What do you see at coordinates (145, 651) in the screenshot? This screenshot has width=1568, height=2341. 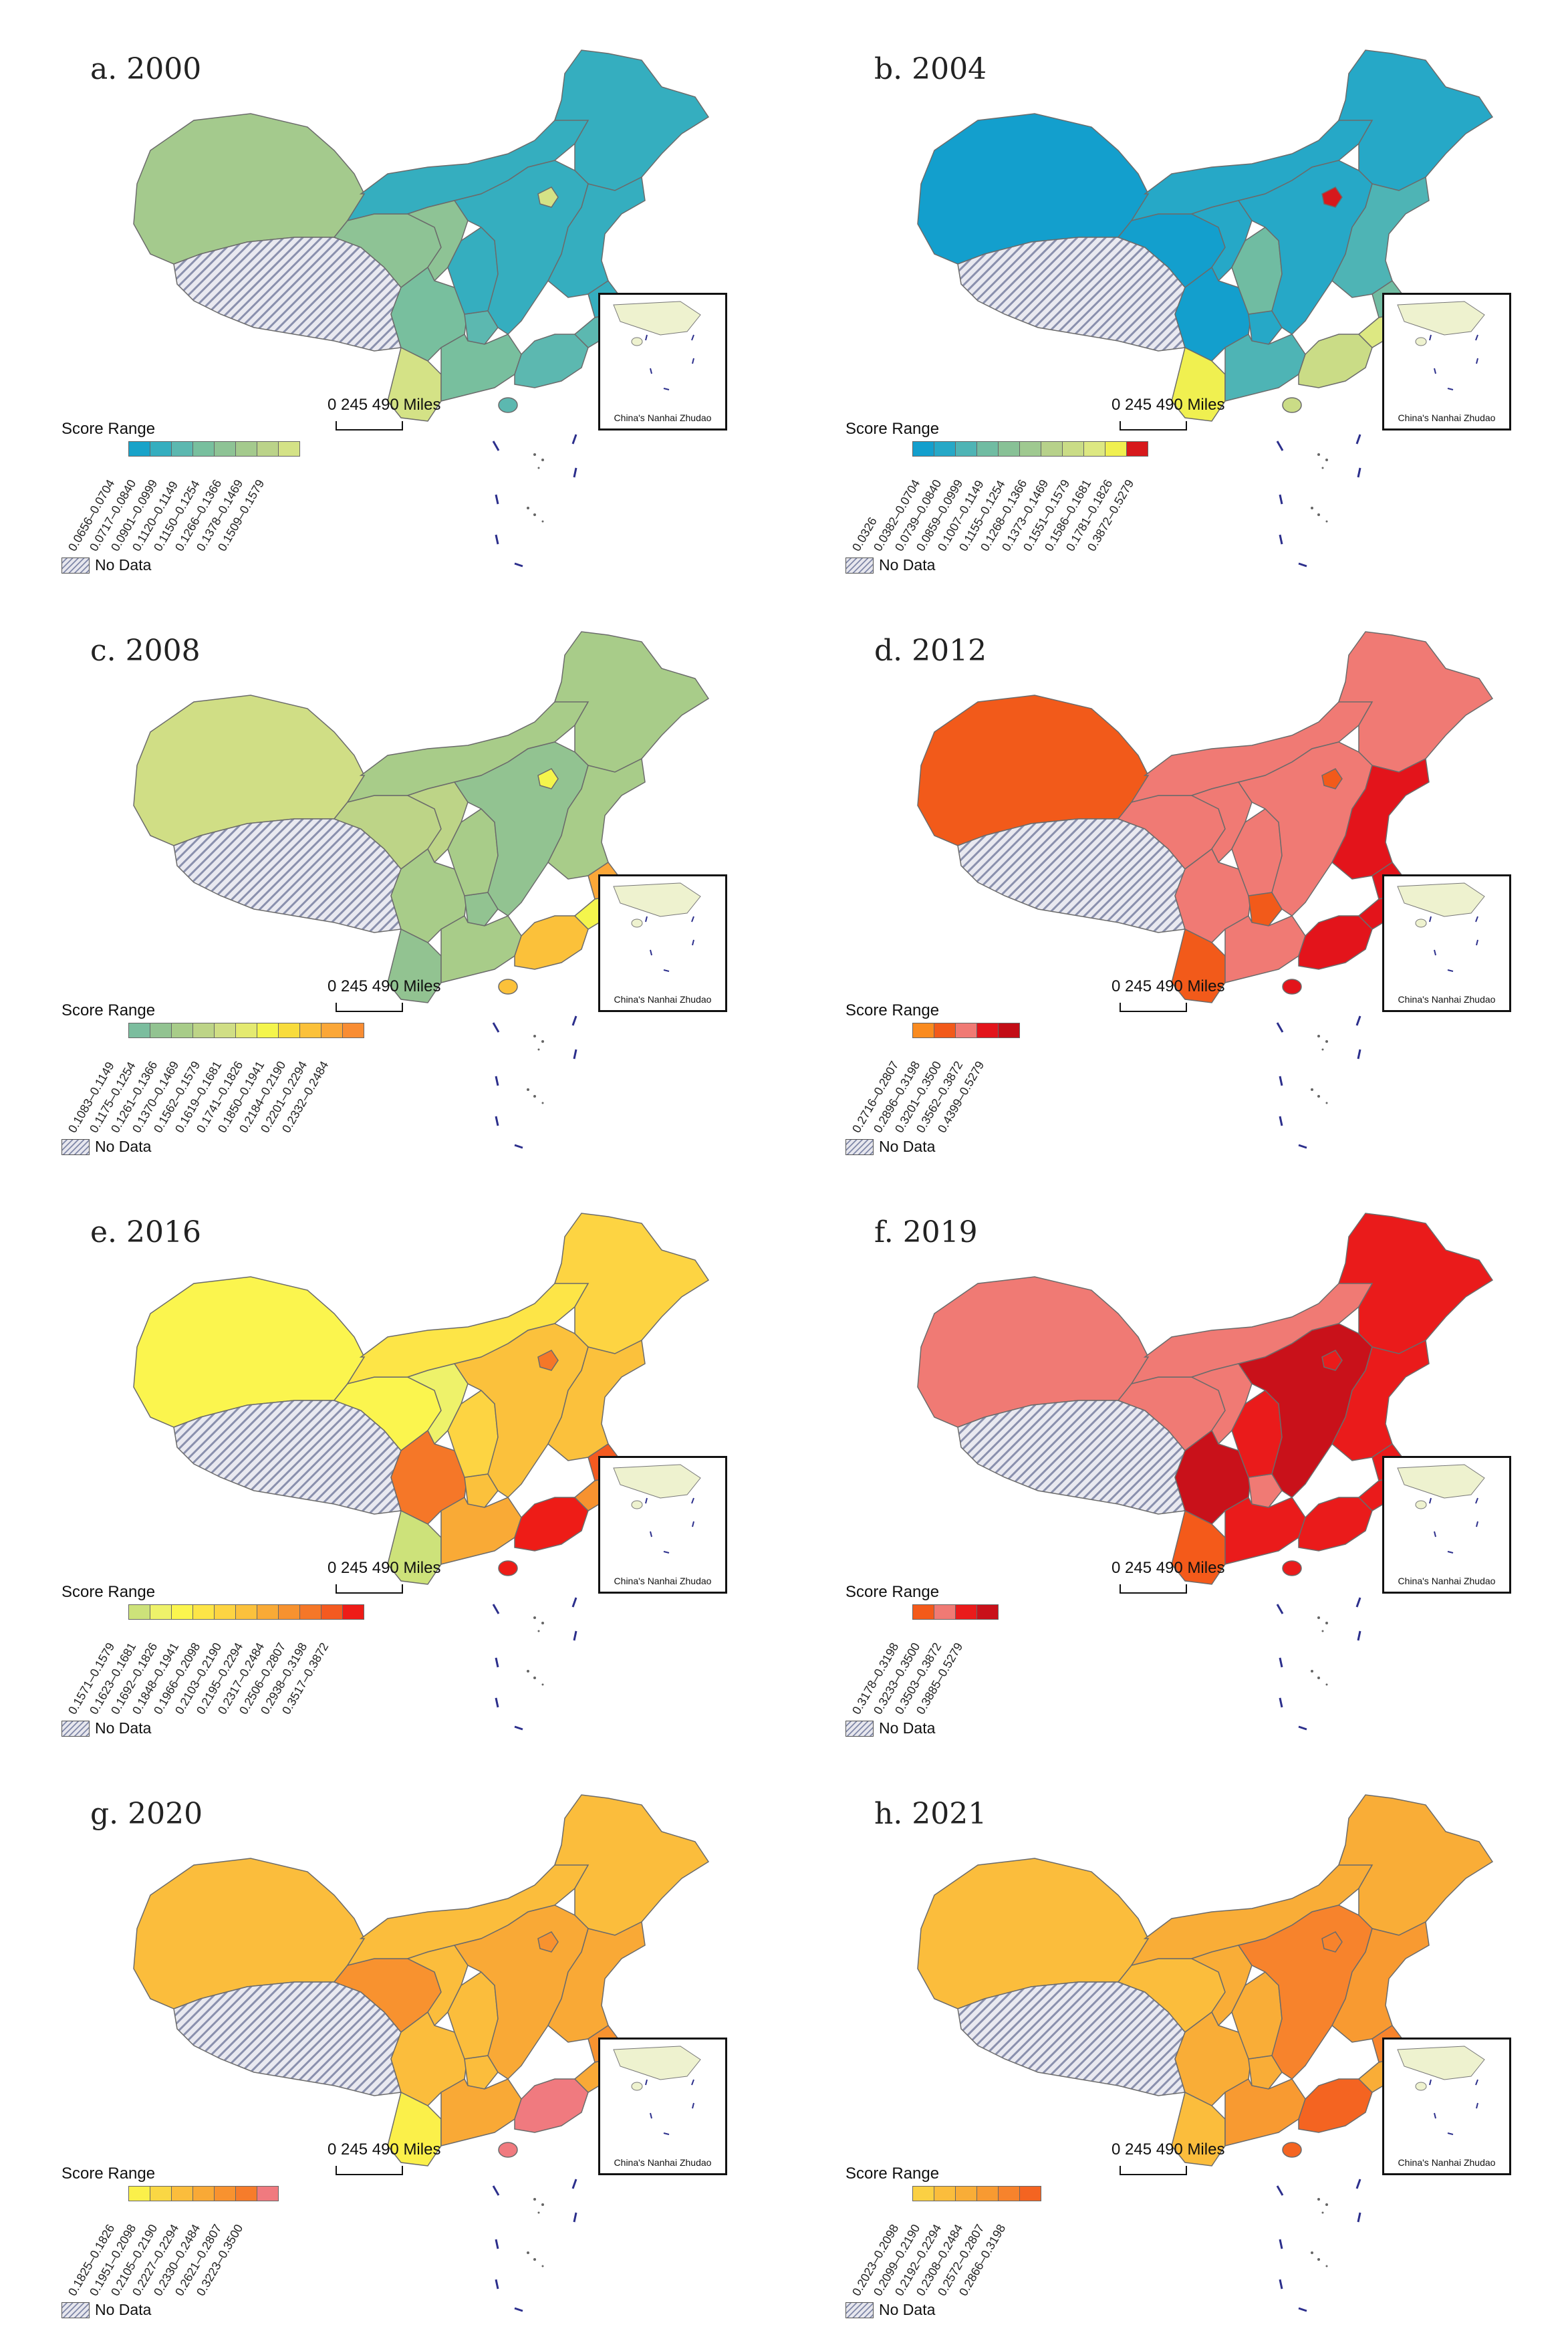 I see `panel-title: c. 2008` at bounding box center [145, 651].